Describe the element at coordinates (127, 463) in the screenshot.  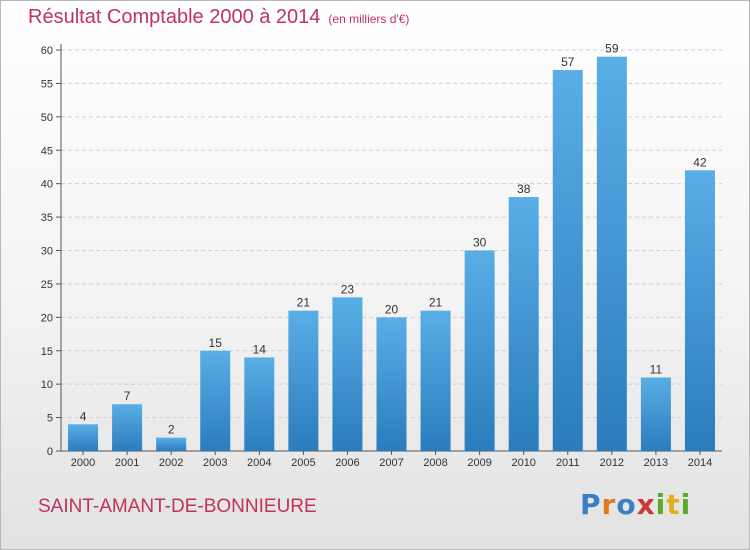
I see `x-tick-label: 2001` at that location.